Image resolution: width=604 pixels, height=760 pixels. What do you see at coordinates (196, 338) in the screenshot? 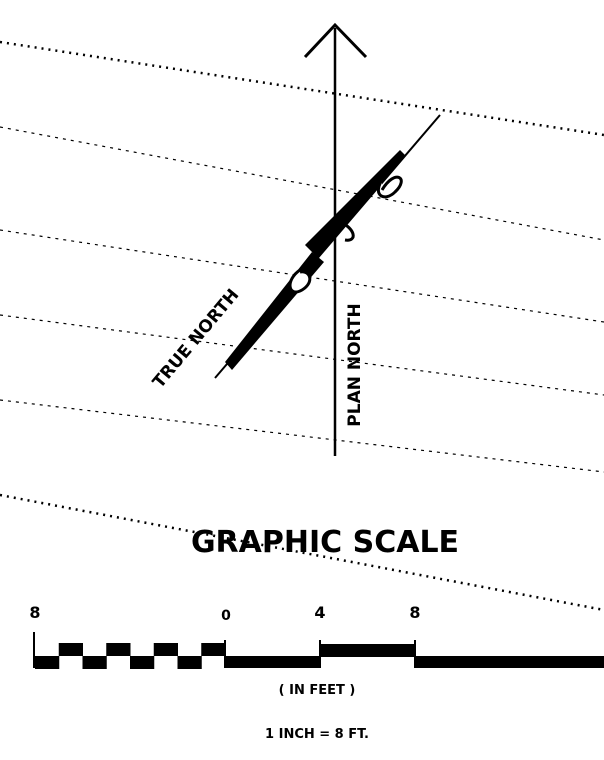
I see `true-north-label: TRUE NORTH` at bounding box center [196, 338].